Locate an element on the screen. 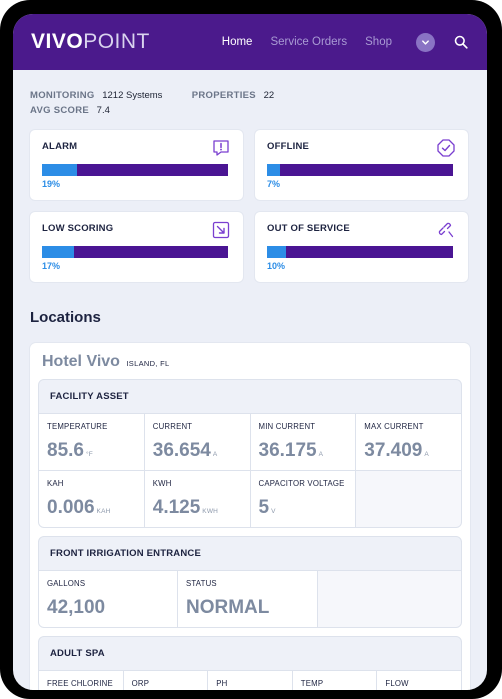 The height and width of the screenshot is (699, 502). nav-service-orders-link: Service Orders is located at coordinates (309, 42).